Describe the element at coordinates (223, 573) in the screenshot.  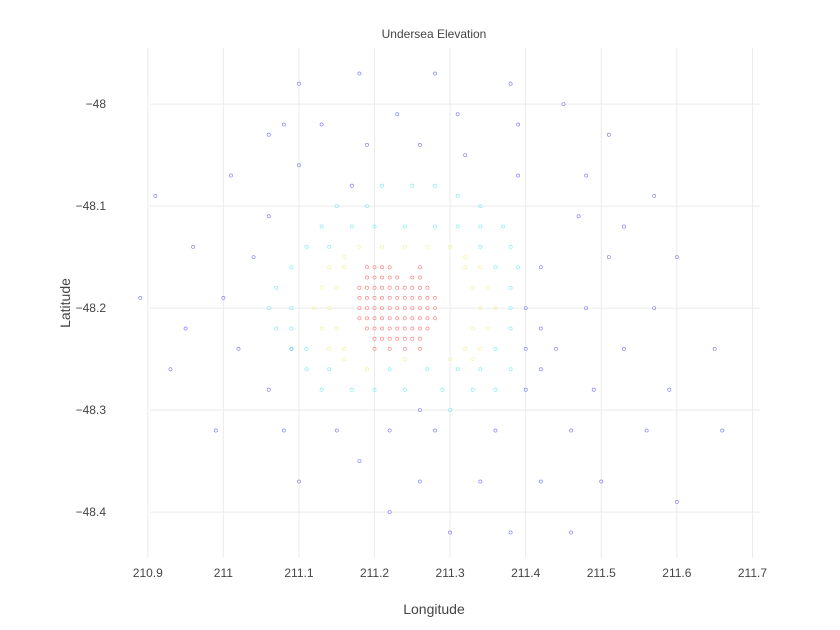
I see `x-tick-label: 211` at that location.